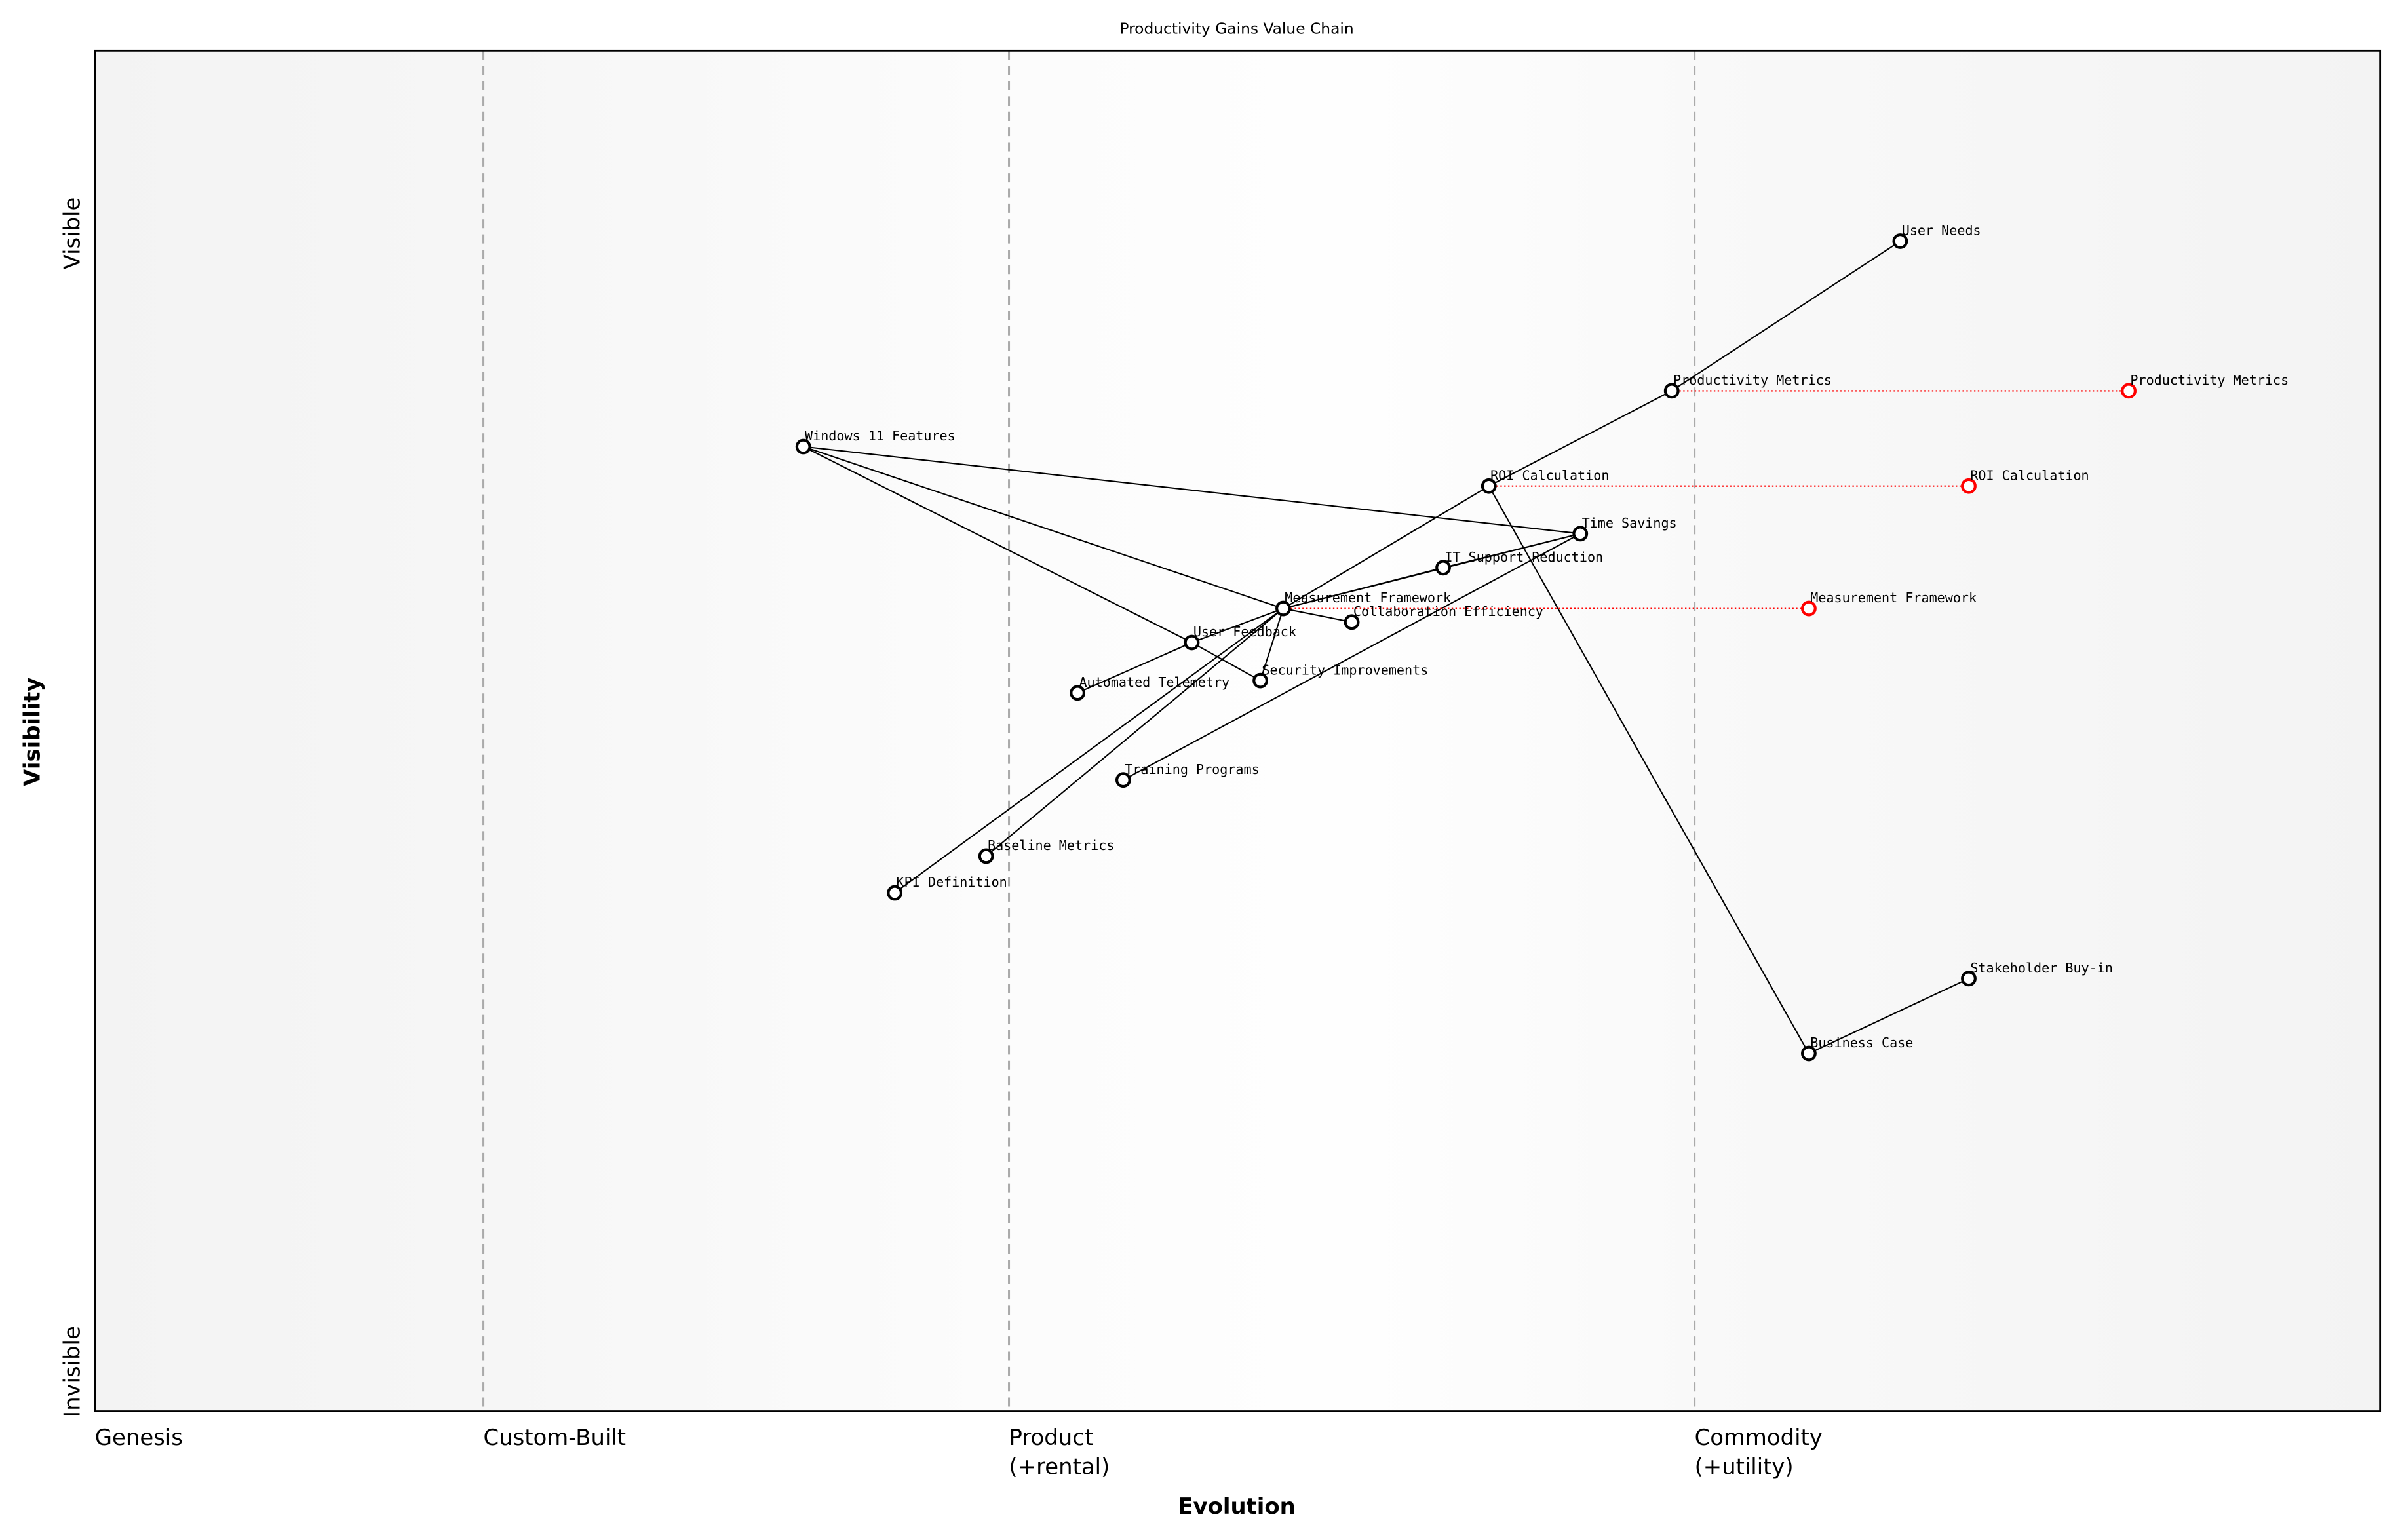  What do you see at coordinates (1078, 693) in the screenshot?
I see `component-automated-telemetry` at bounding box center [1078, 693].